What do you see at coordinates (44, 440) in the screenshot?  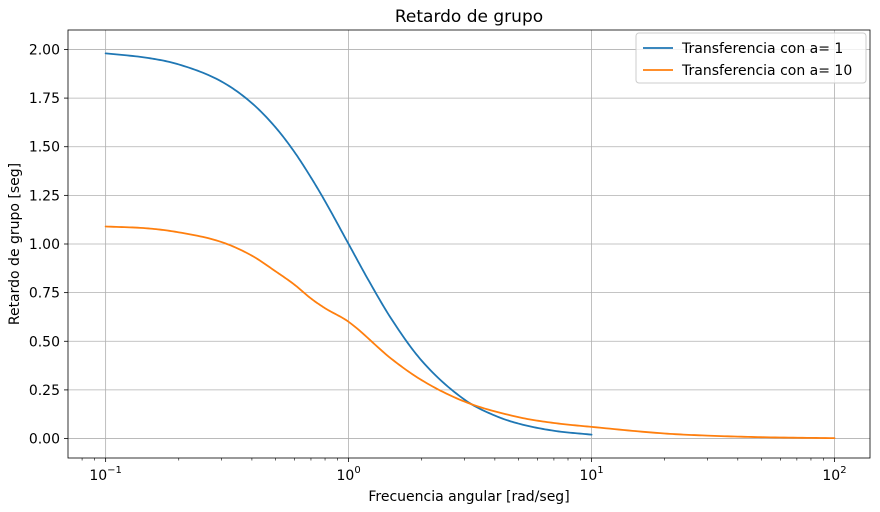 I see `y-tick-label: 0.00` at bounding box center [44, 440].